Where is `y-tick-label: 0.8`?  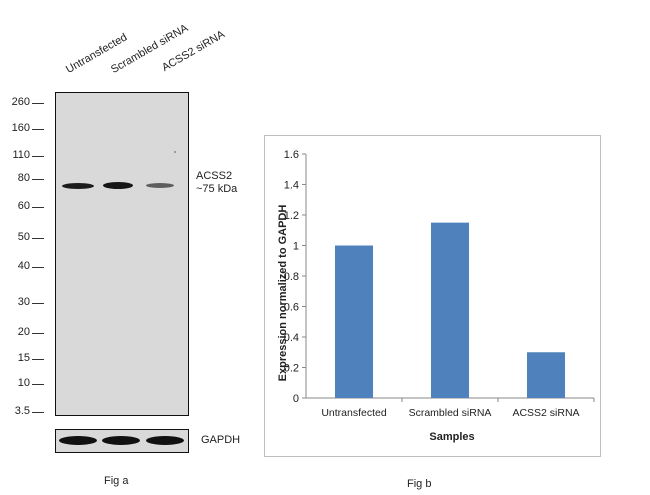 y-tick-label: 0.8 is located at coordinates (291, 277).